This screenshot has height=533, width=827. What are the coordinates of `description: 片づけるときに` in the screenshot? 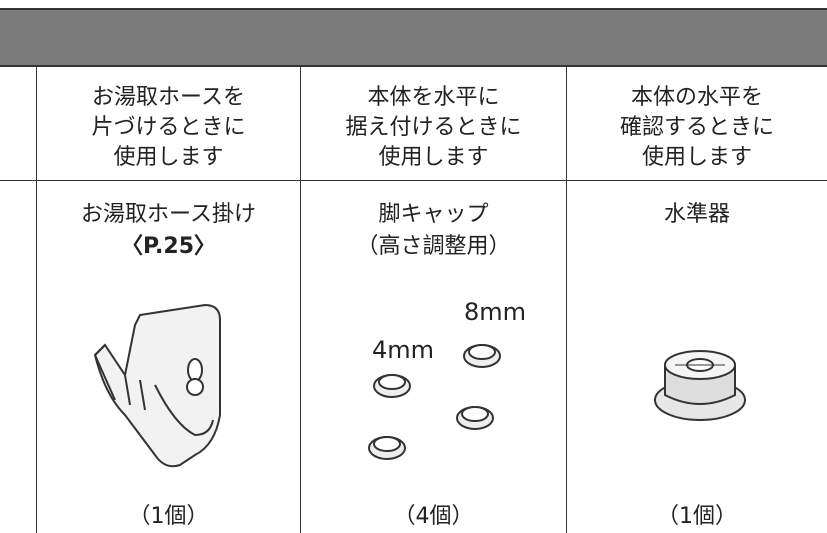 It's located at (168, 127).